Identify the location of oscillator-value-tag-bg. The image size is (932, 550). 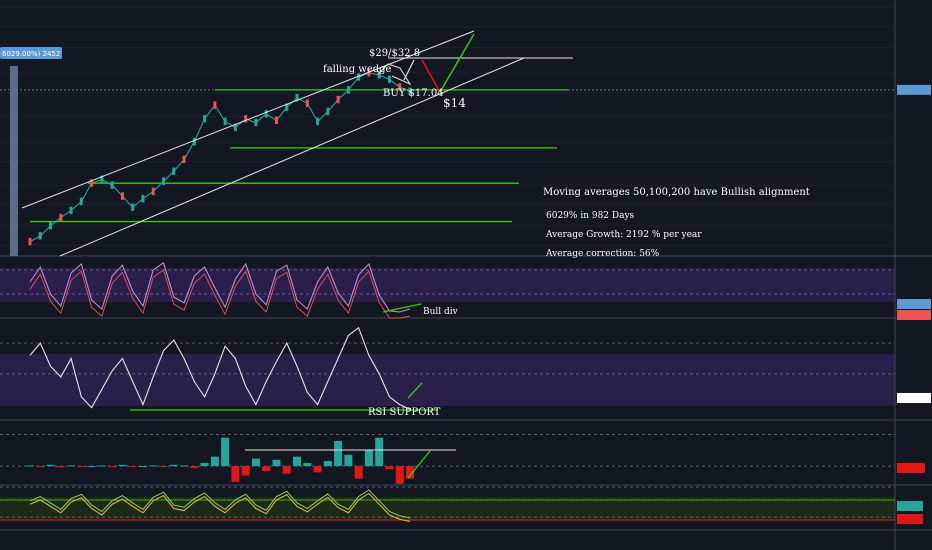
(910, 519).